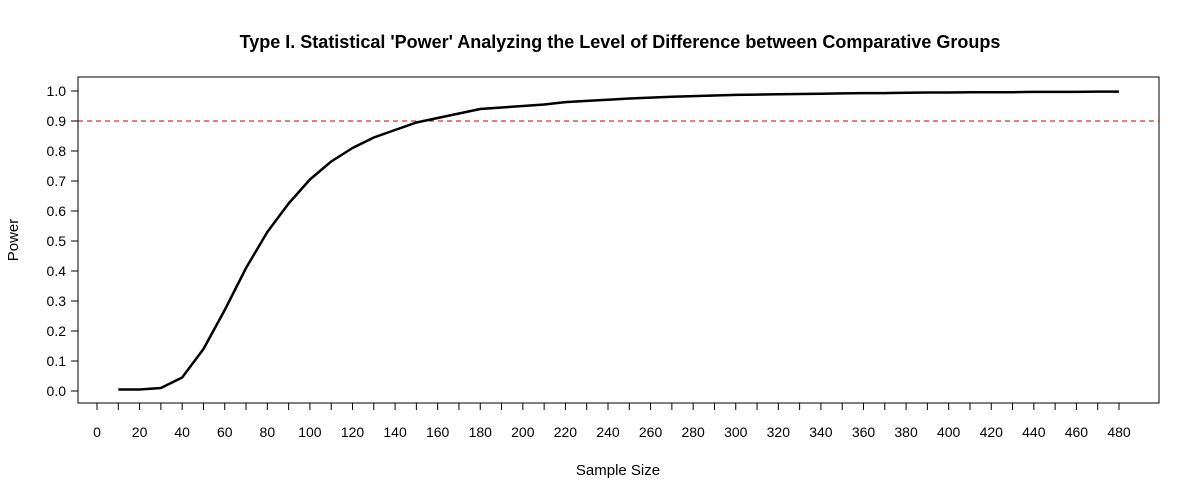  Describe the element at coordinates (57, 241) in the screenshot. I see `y-tick-label: 0.5` at that location.